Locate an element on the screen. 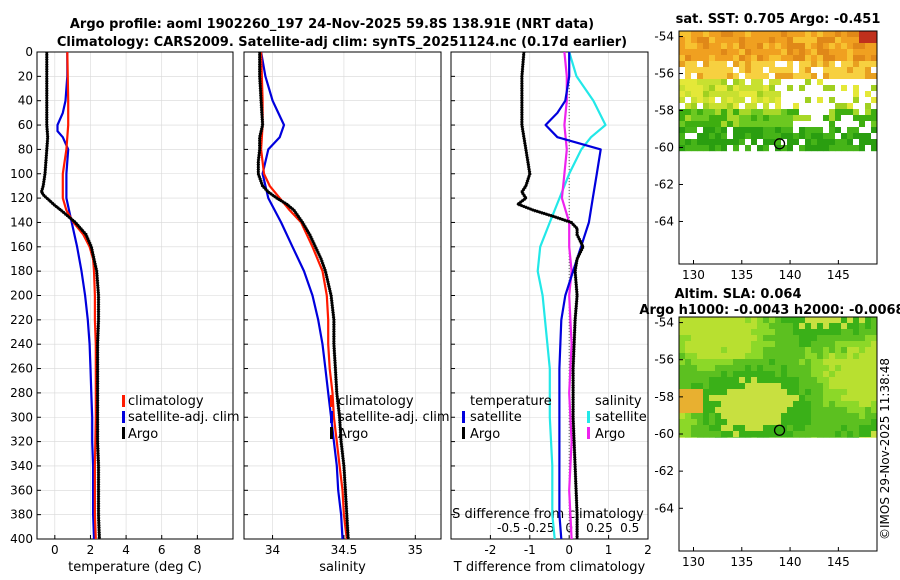 This screenshot has width=900, height=580. legend-swatch-sal-satellite is located at coordinates (588, 417).